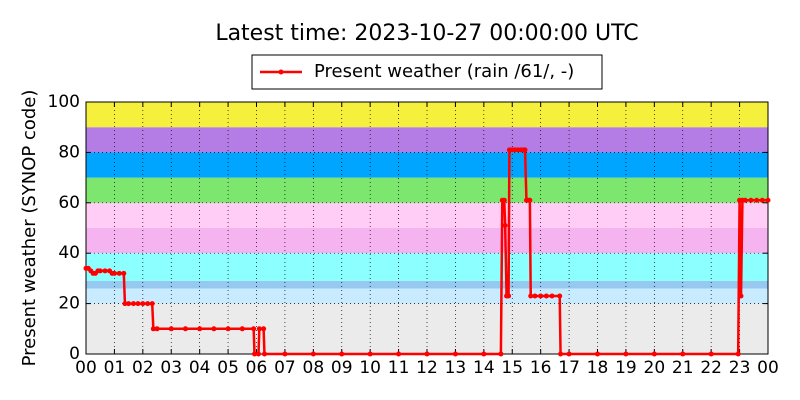 The height and width of the screenshot is (400, 800). What do you see at coordinates (426, 33) in the screenshot?
I see `chart-title: Latest time: 2023-10-27 00:00:00 UTC` at bounding box center [426, 33].